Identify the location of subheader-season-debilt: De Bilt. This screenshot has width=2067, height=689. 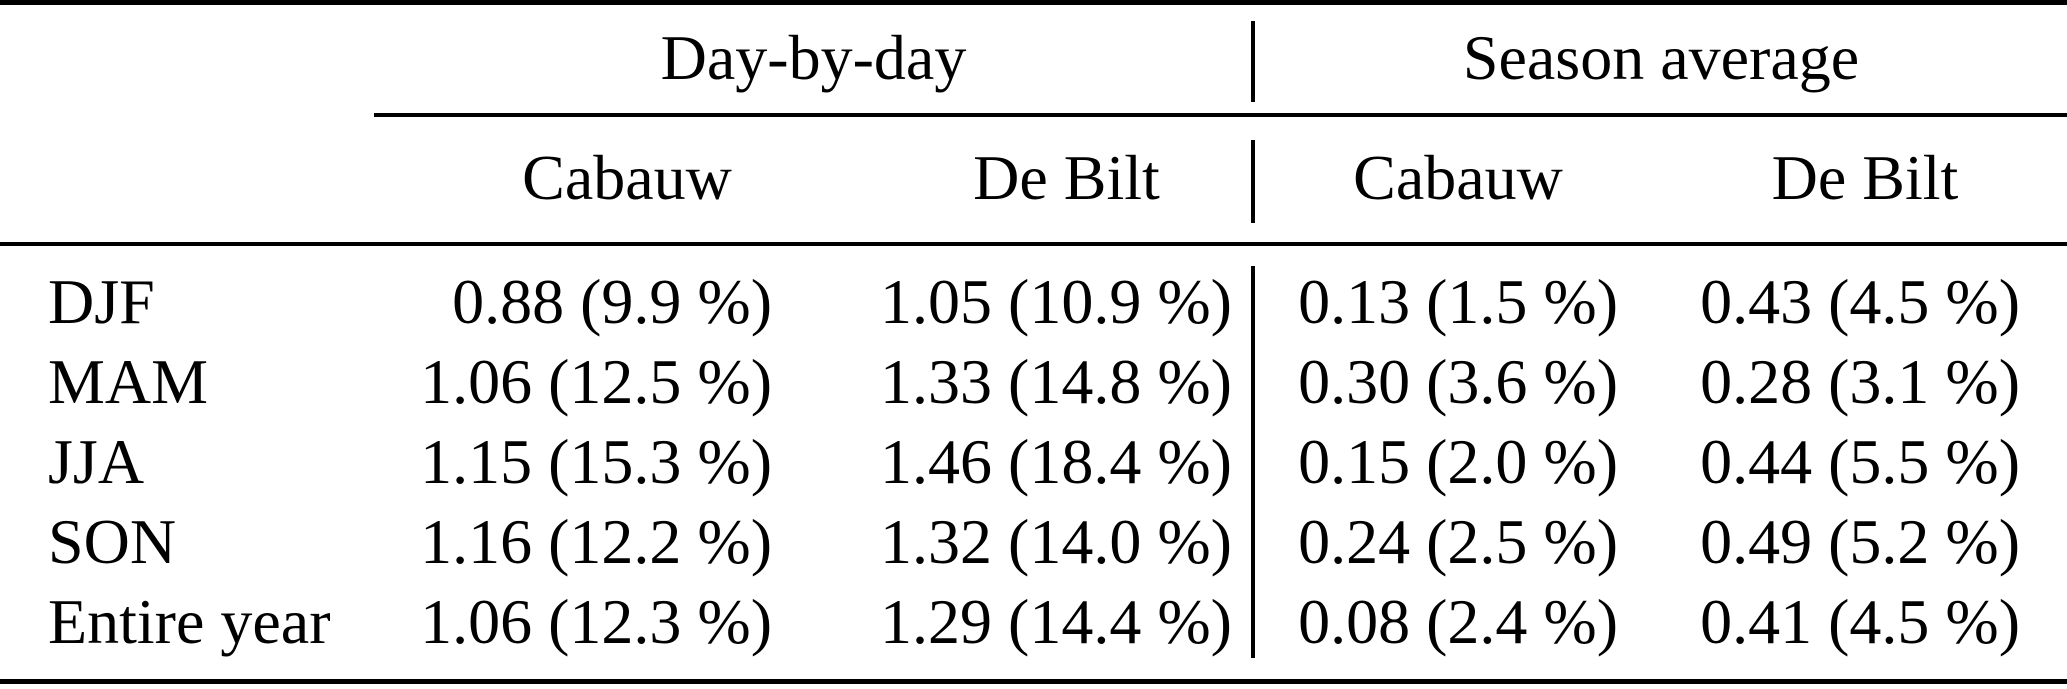
(1865, 177).